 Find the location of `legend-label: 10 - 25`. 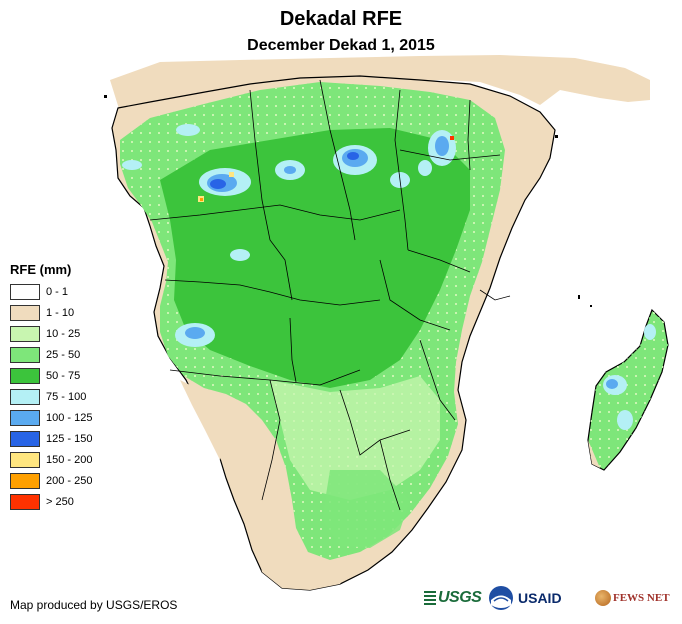

legend-label: 10 - 25 is located at coordinates (63, 333).